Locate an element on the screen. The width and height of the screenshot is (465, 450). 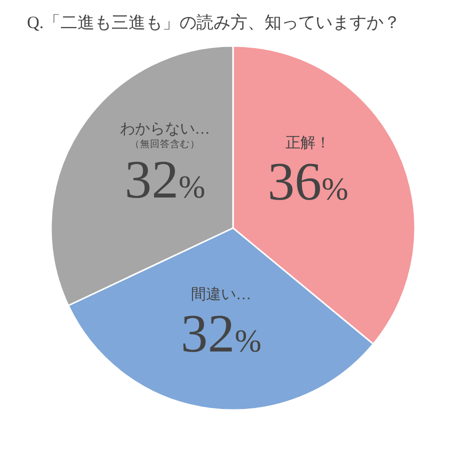
title: Q.「二進も三進も」の読み方、知っていますか？ is located at coordinates (214, 22).